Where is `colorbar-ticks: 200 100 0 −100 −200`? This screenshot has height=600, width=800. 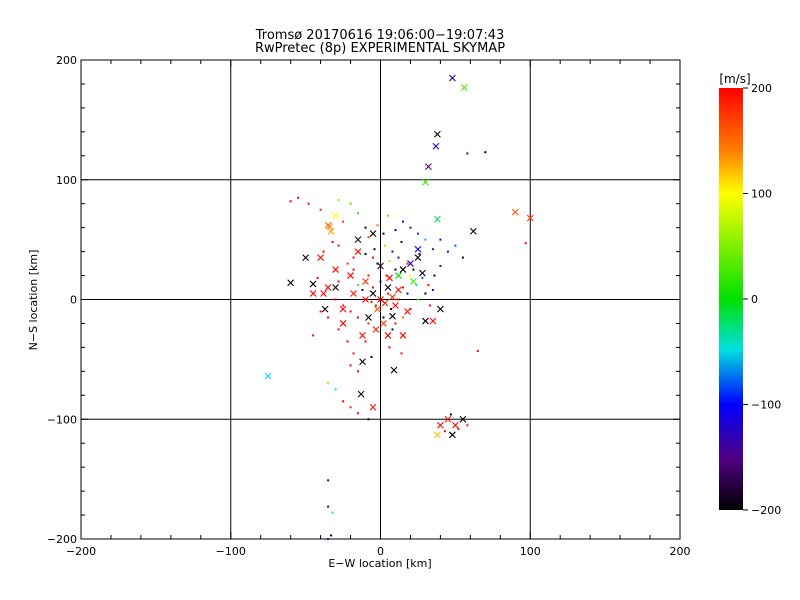
colorbar-ticks: 200 100 0 −100 −200 is located at coordinates (762, 299).